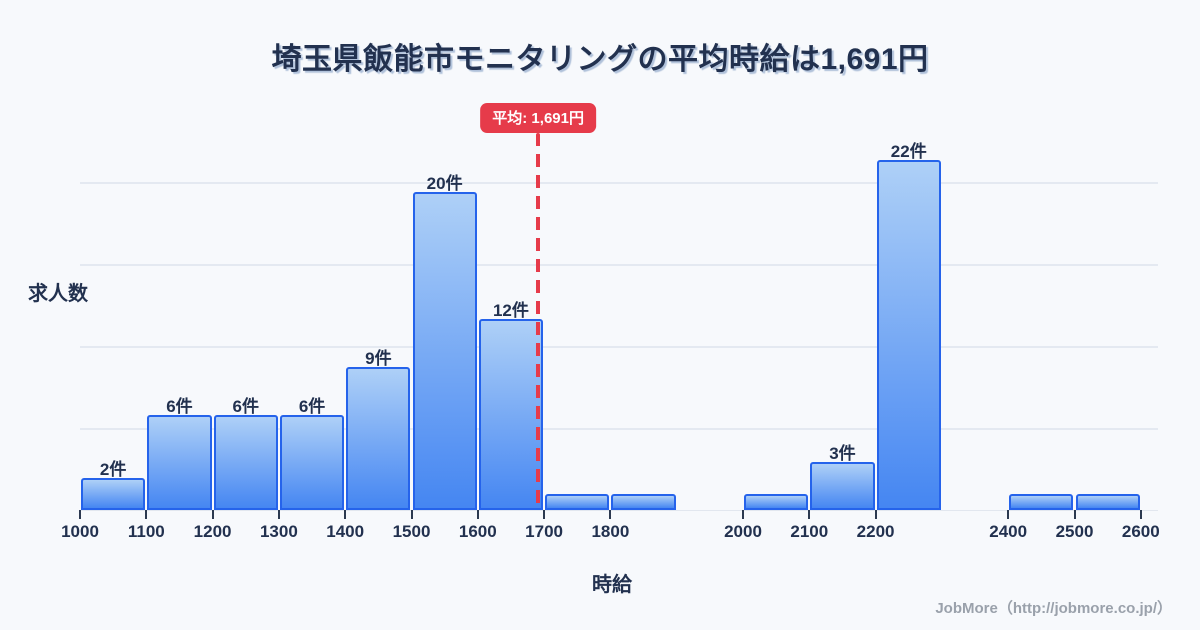  What do you see at coordinates (538, 118) in the screenshot?
I see `average-badge: 平均: 1,691円` at bounding box center [538, 118].